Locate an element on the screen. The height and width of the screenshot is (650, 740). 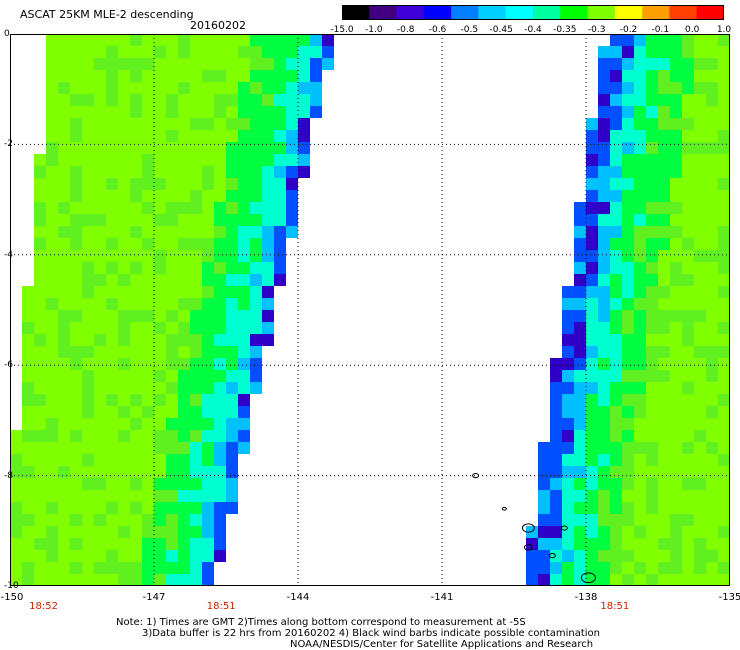
swath-time-label: 18:51 is located at coordinates (221, 606).